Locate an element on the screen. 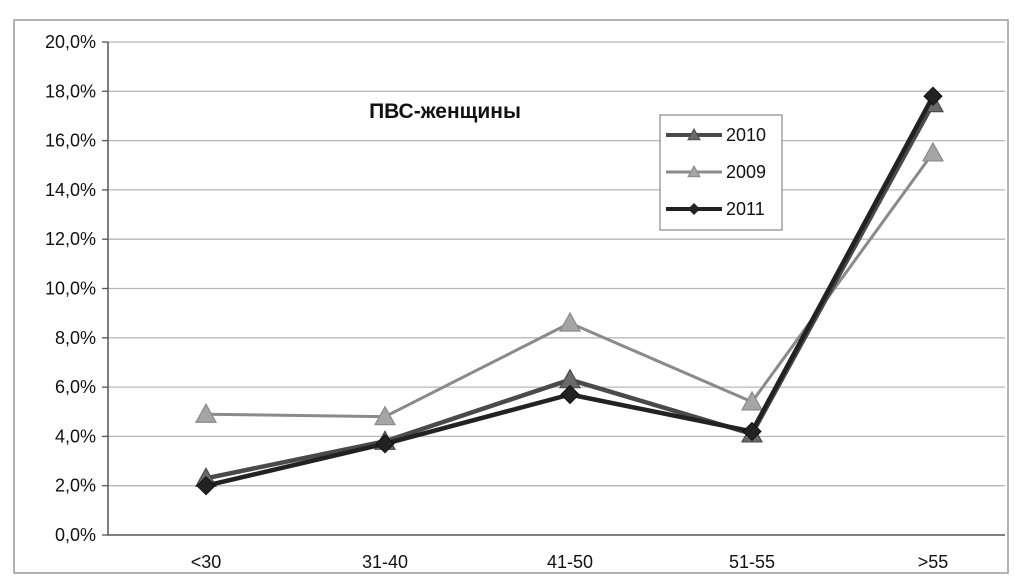 This screenshot has width=1014, height=579. y-tick-label: 14,0% is located at coordinates (70, 190).